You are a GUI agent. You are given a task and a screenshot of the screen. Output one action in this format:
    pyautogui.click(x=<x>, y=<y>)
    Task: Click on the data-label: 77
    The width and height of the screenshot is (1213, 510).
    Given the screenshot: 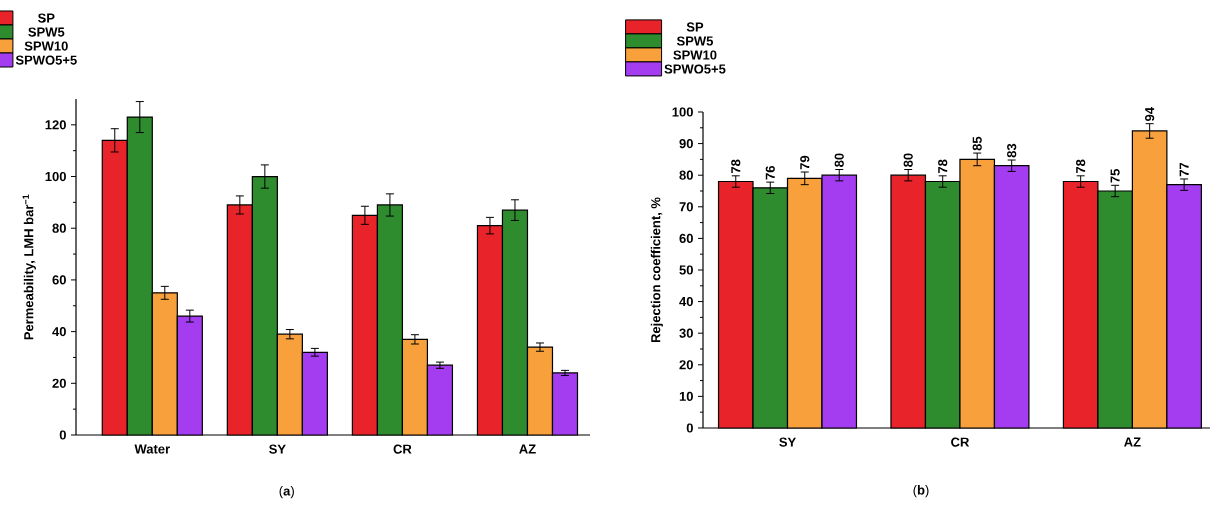 What is the action you would take?
    pyautogui.click(x=1184, y=169)
    